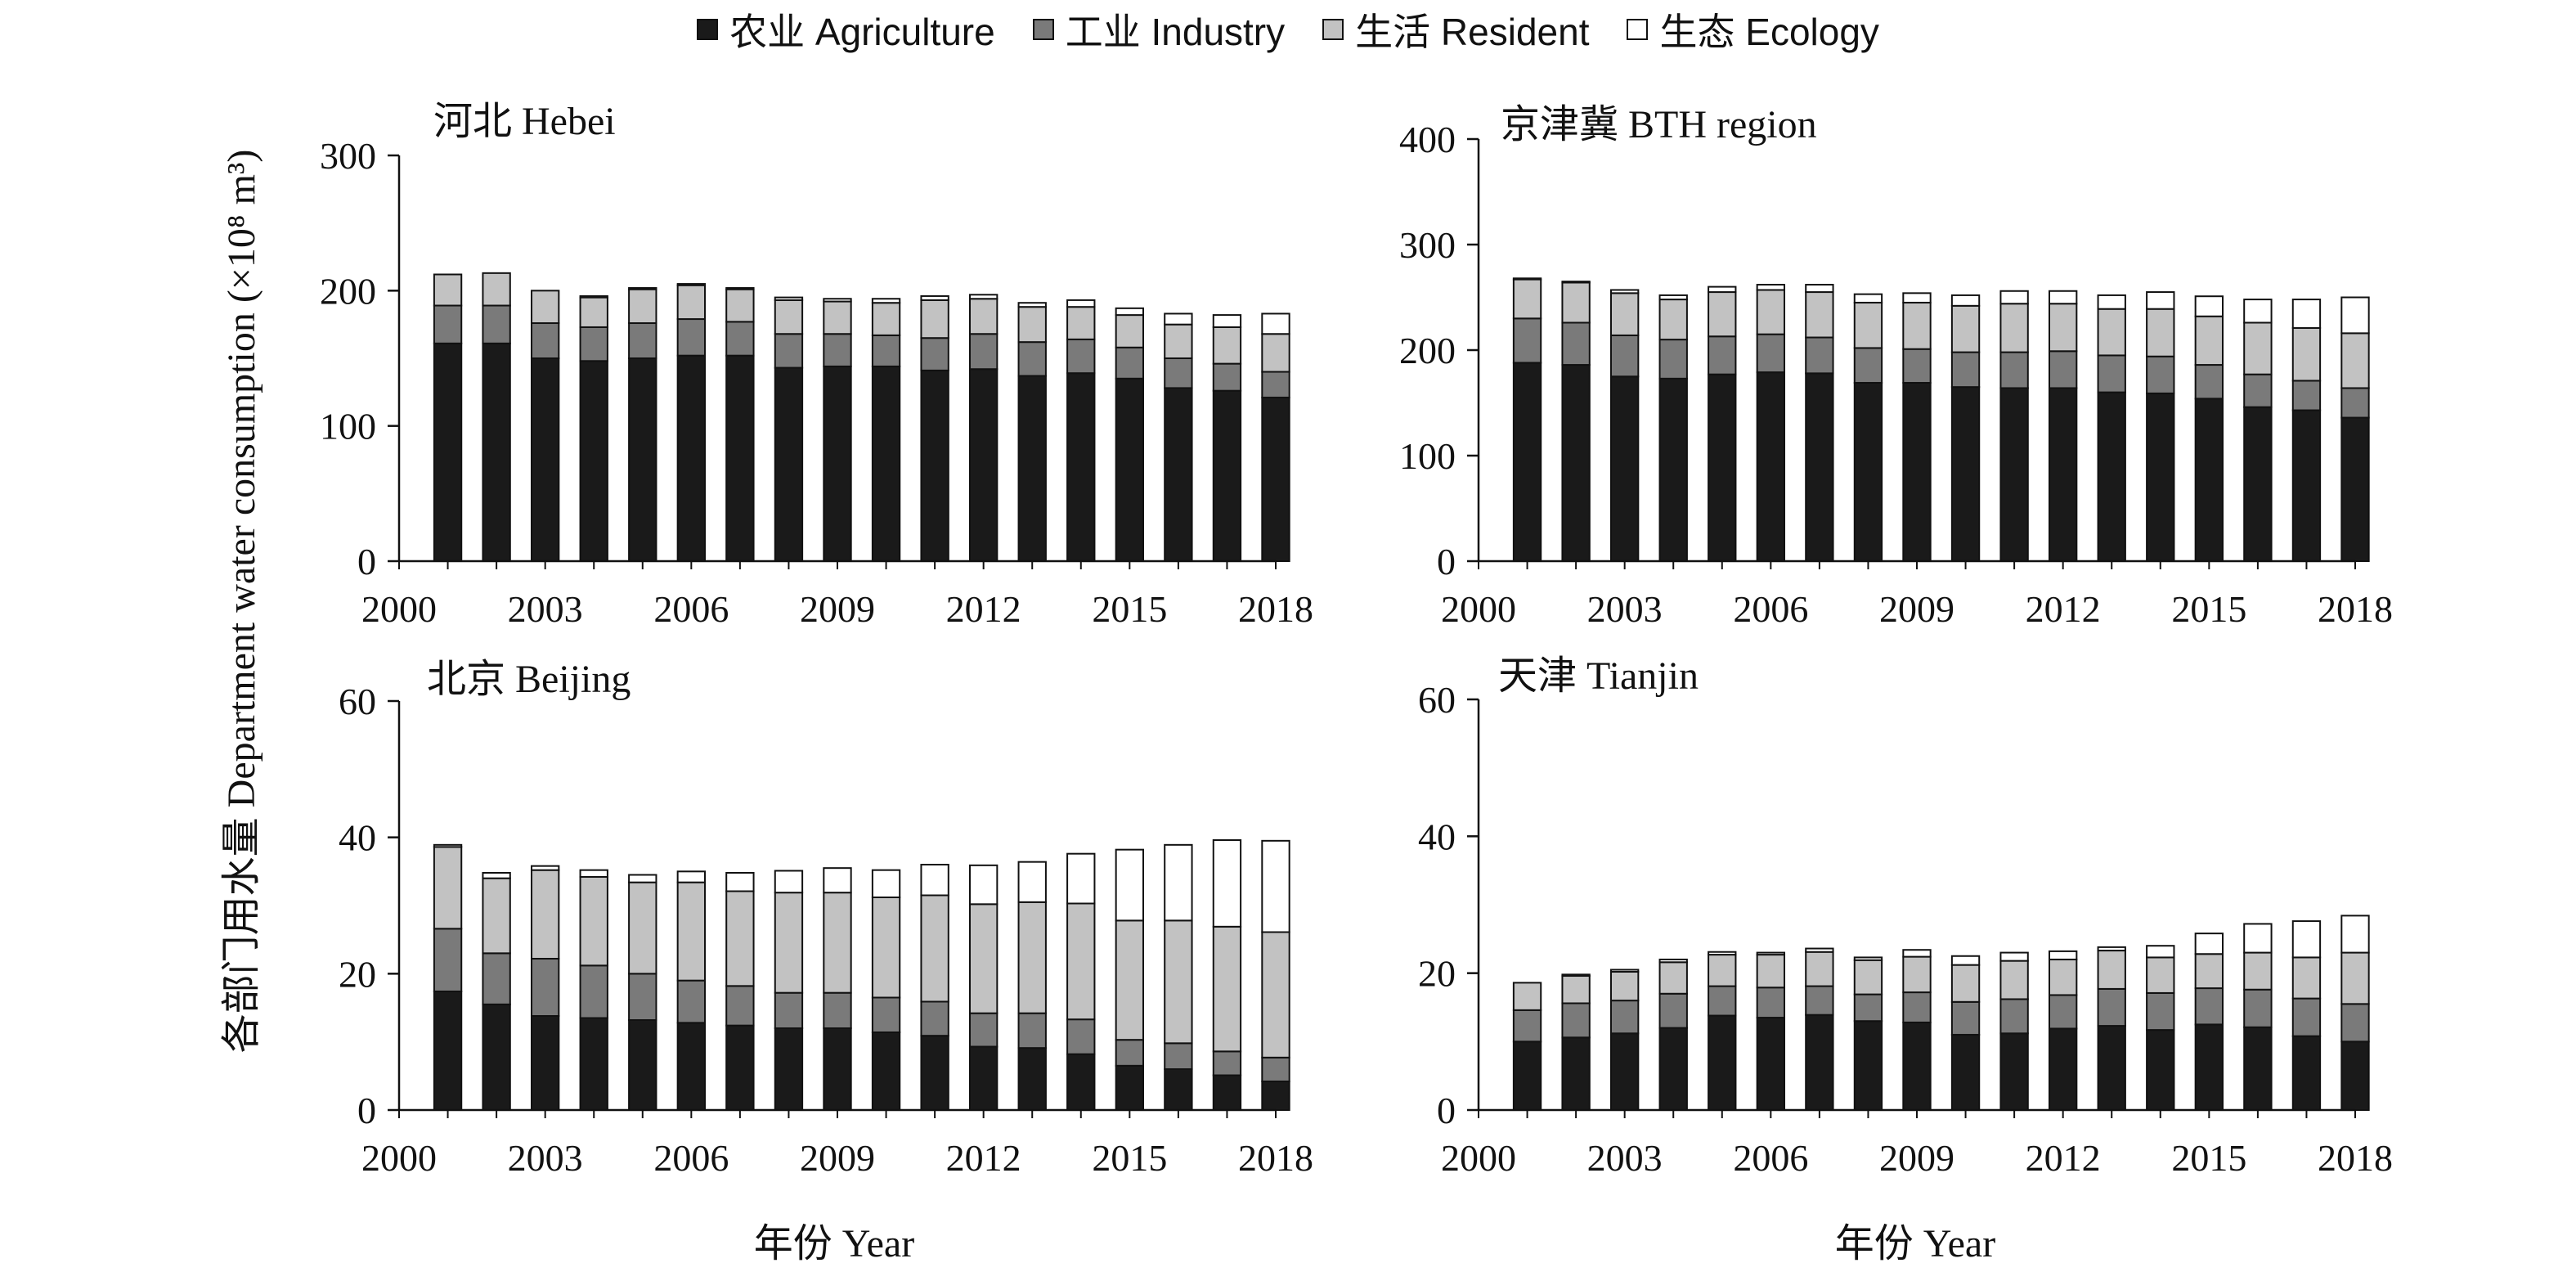  What do you see at coordinates (1527, 462) in the screenshot?
I see `bar-agriculture-2001` at bounding box center [1527, 462].